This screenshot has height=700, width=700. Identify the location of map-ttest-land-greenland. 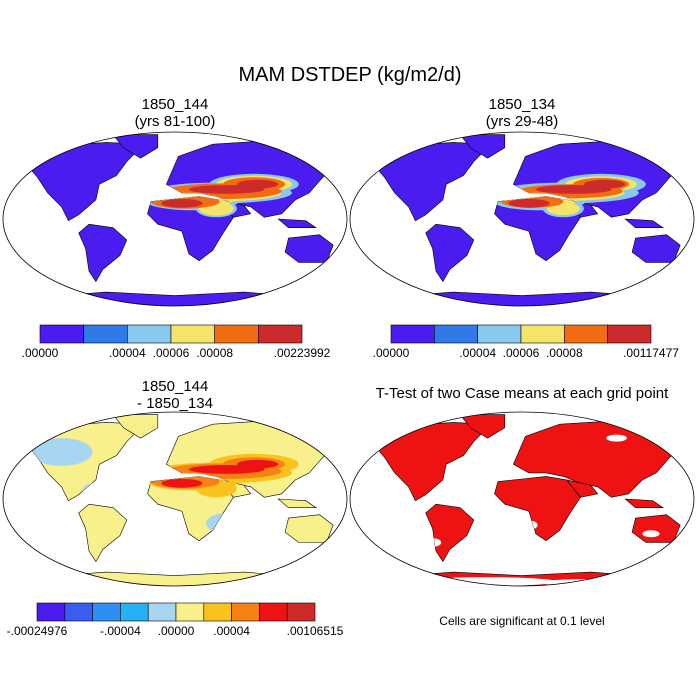
(482, 426).